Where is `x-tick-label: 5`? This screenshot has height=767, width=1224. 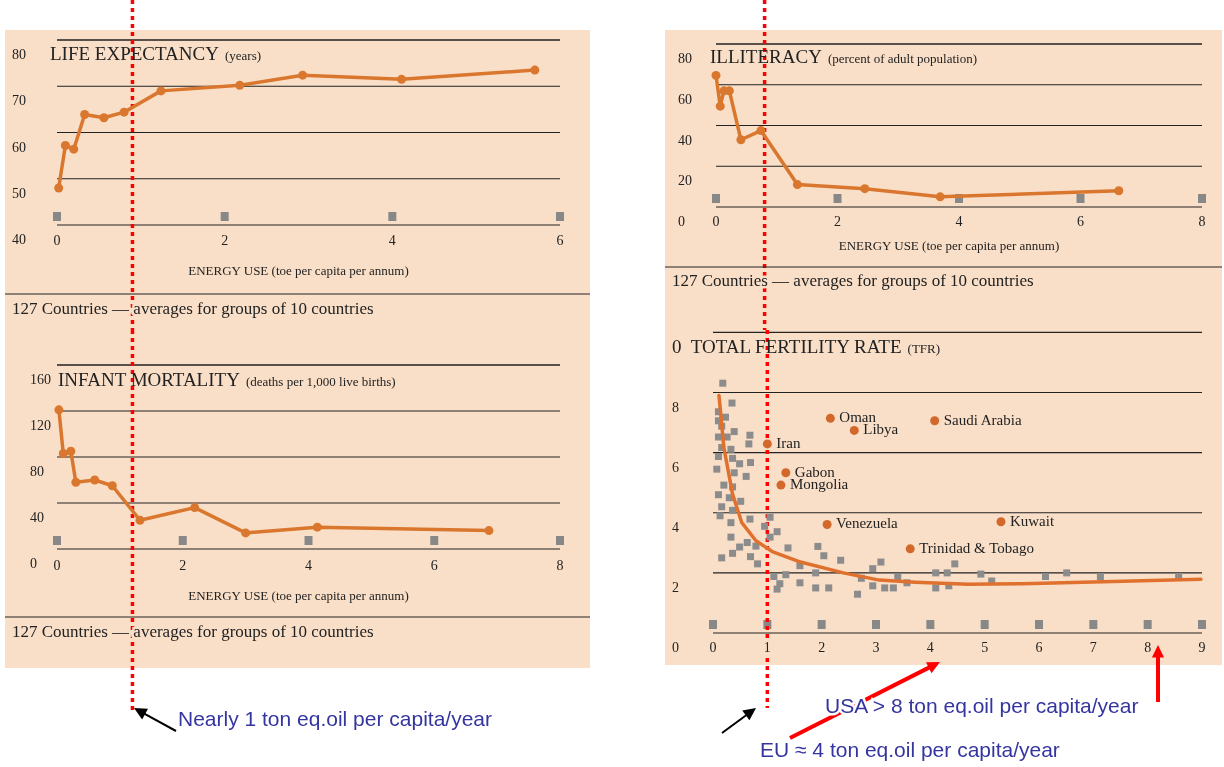 x-tick-label: 5 is located at coordinates (985, 647).